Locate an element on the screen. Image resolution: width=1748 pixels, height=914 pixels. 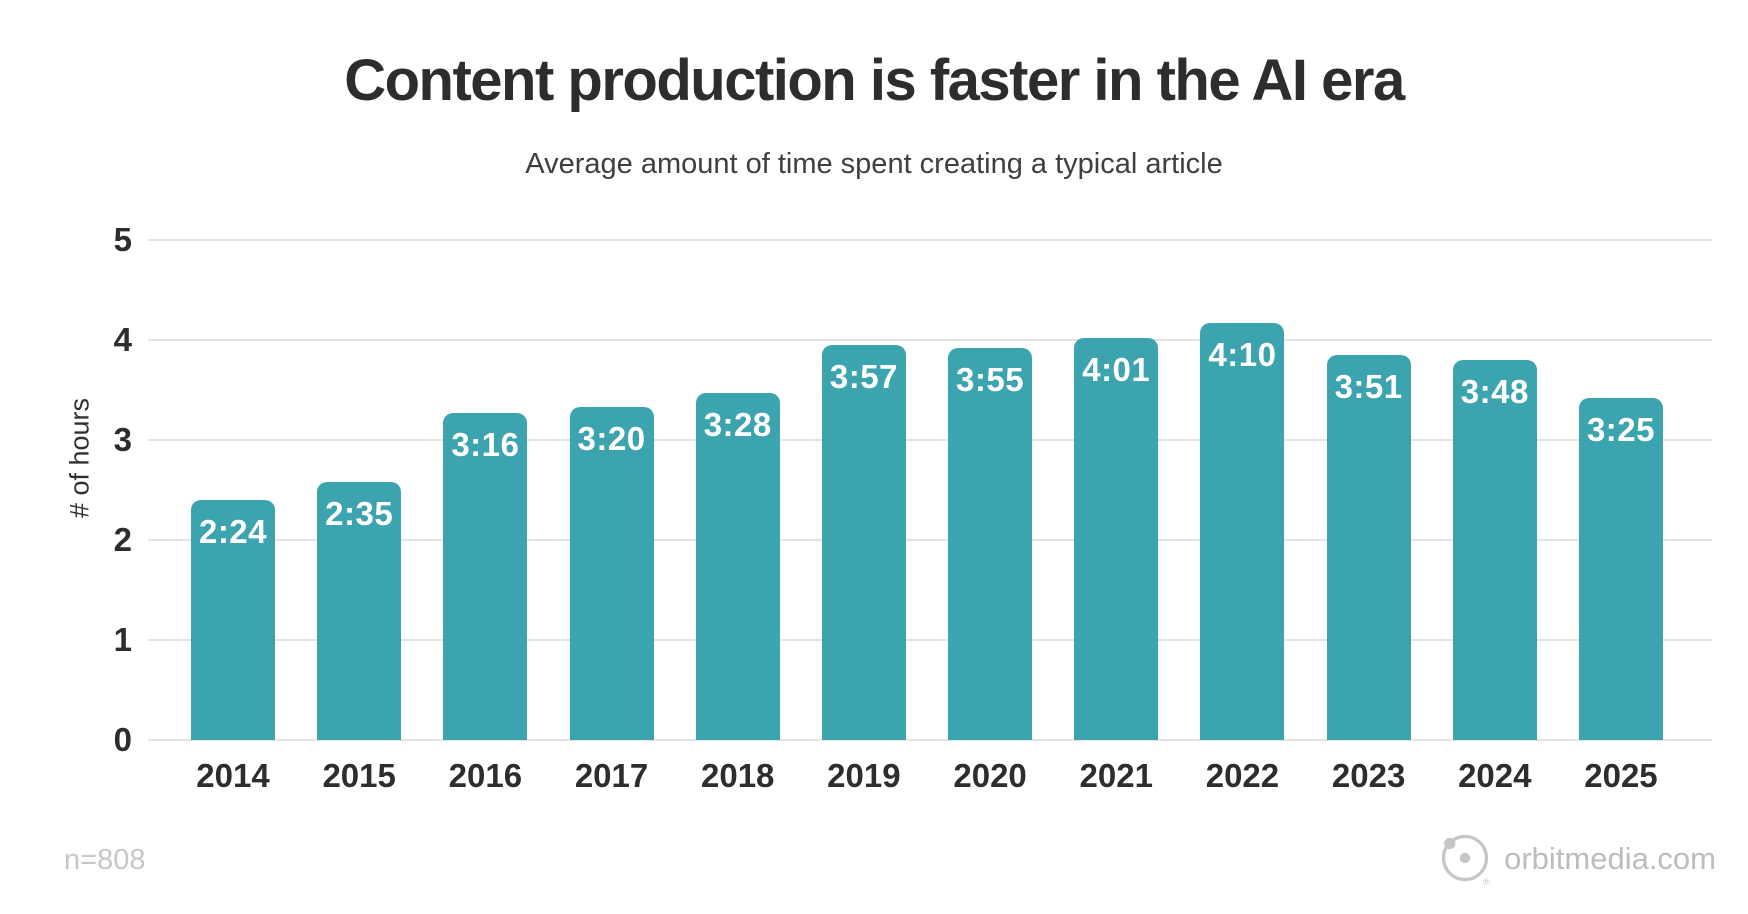
bar-value-label: 3:28 is located at coordinates (737, 425).